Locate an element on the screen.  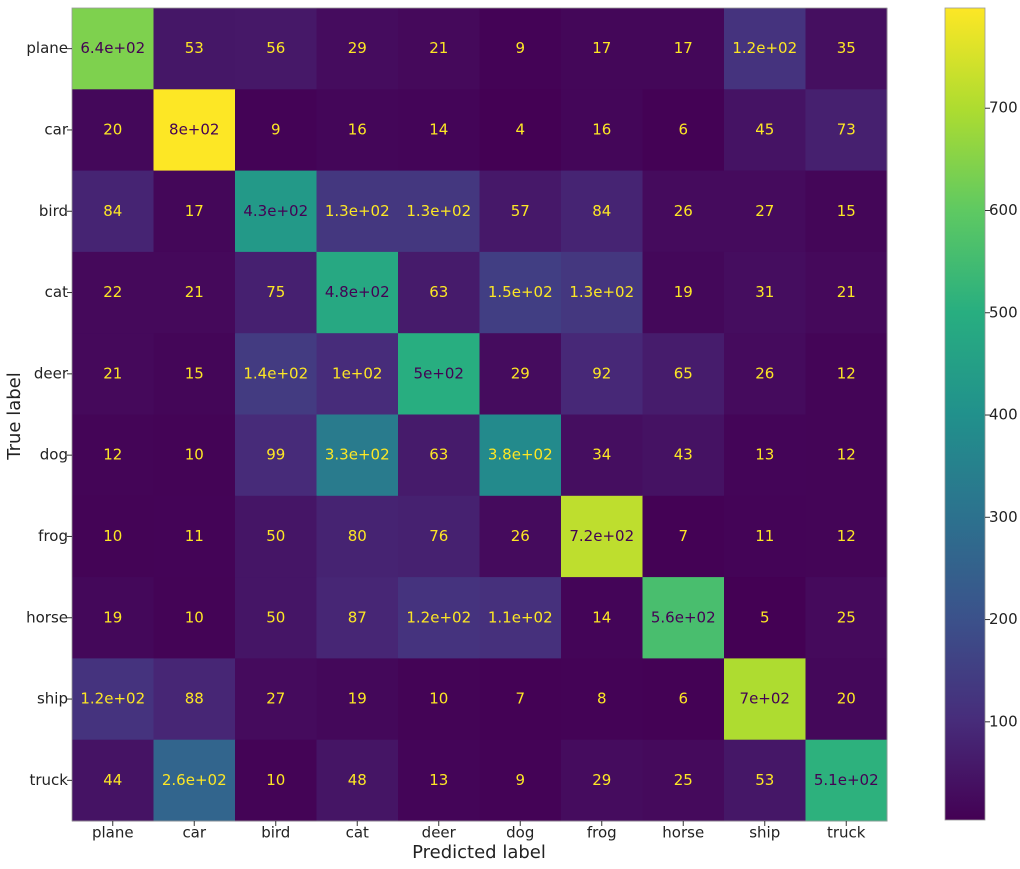
cell-label: 7 is located at coordinates (683, 536).